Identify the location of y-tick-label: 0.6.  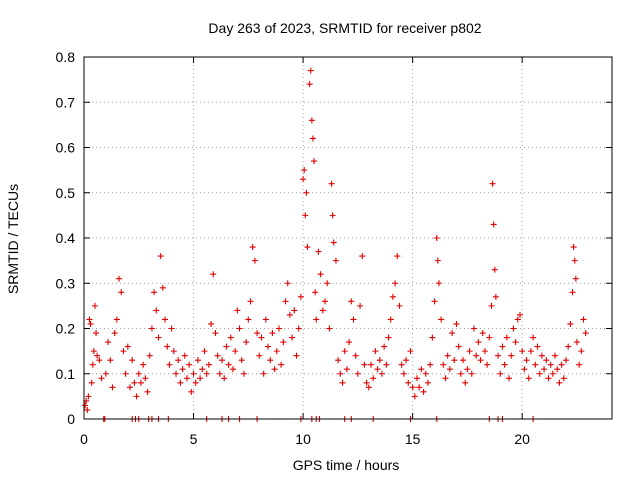
(66, 148).